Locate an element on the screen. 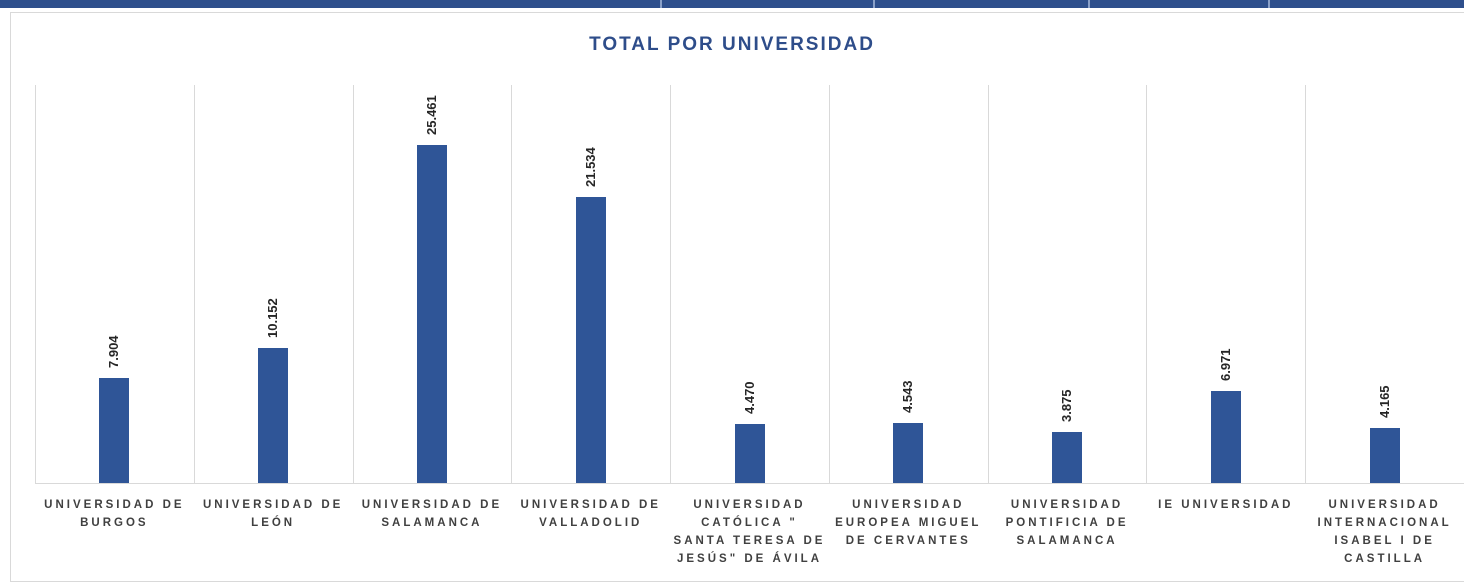  x-tick-label: UNIVERSIDAD DE BURGOS is located at coordinates (114, 514).